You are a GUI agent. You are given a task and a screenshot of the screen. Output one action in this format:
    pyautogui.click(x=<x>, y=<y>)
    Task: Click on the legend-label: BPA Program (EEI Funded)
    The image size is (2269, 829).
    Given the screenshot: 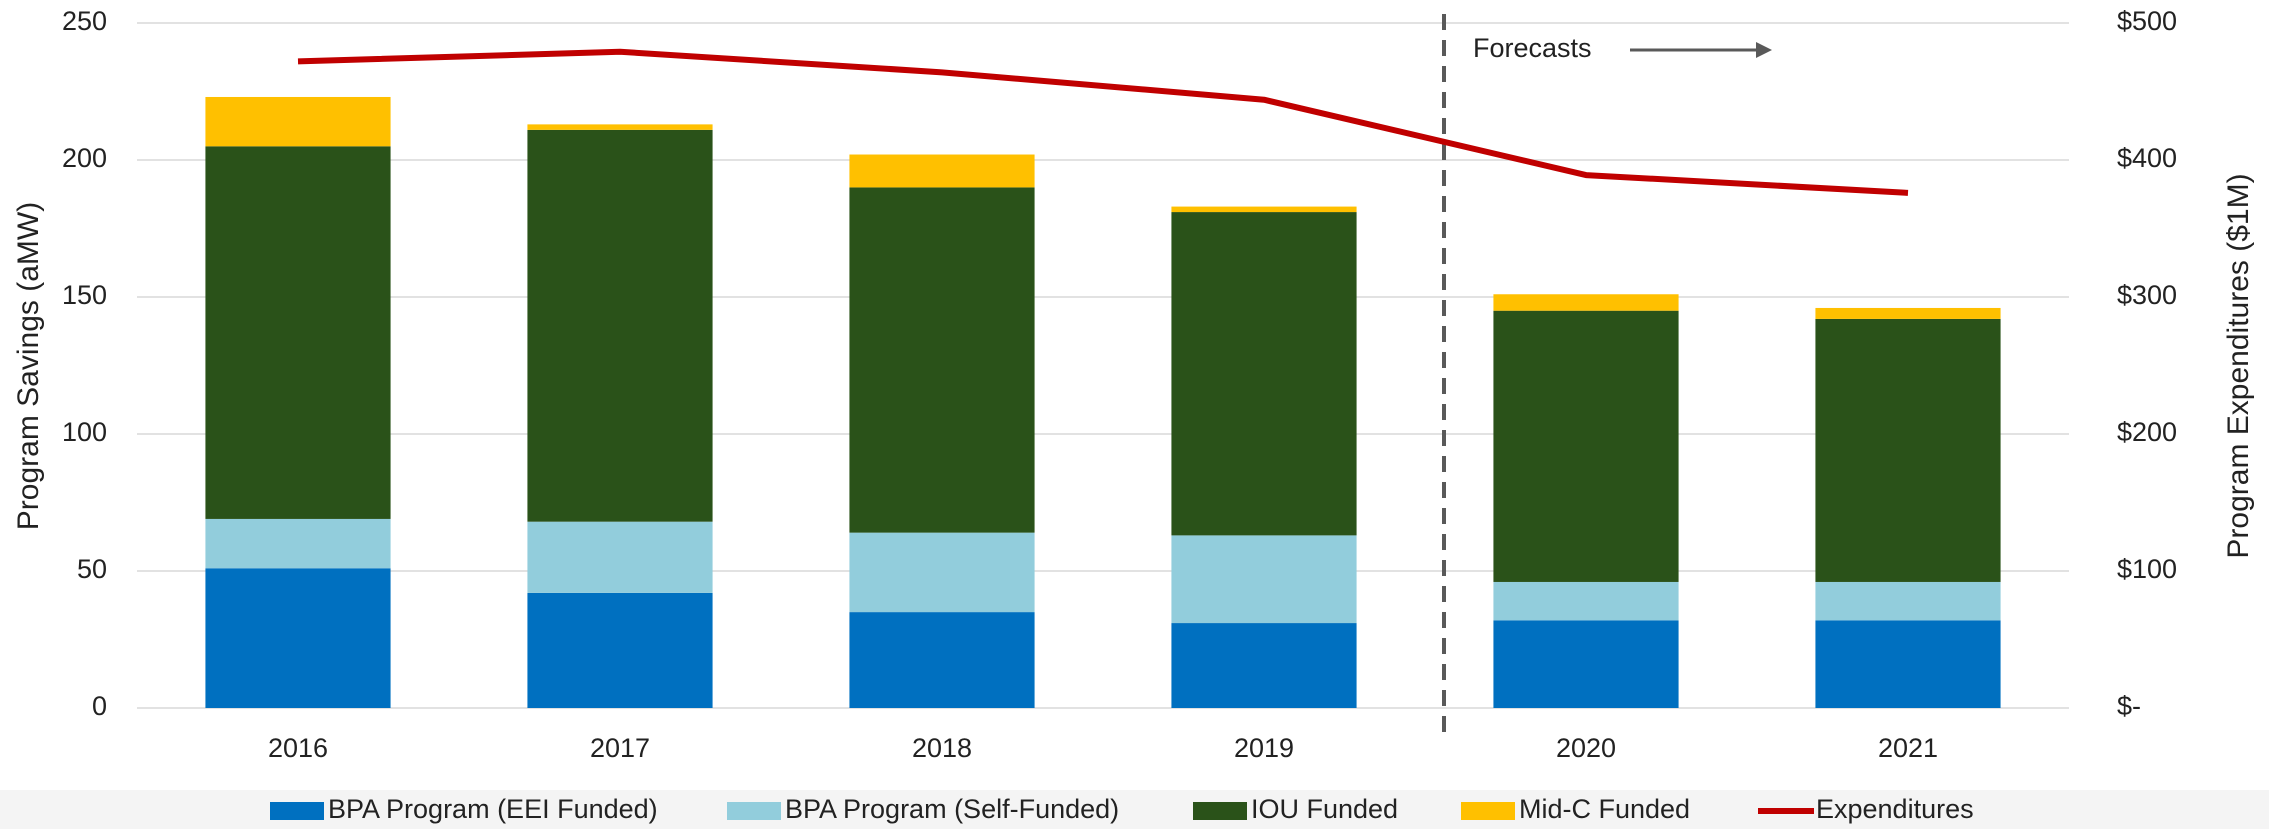 What is the action you would take?
    pyautogui.click(x=493, y=809)
    